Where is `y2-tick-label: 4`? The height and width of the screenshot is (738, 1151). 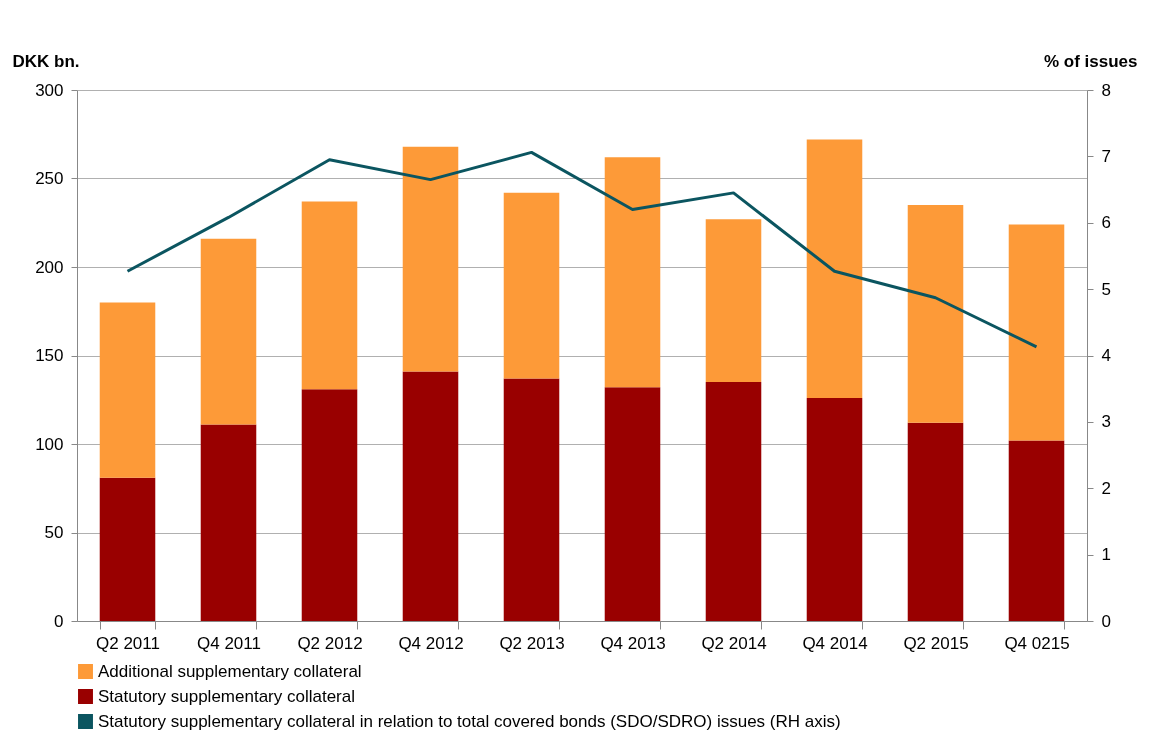 y2-tick-label: 4 is located at coordinates (1106, 355).